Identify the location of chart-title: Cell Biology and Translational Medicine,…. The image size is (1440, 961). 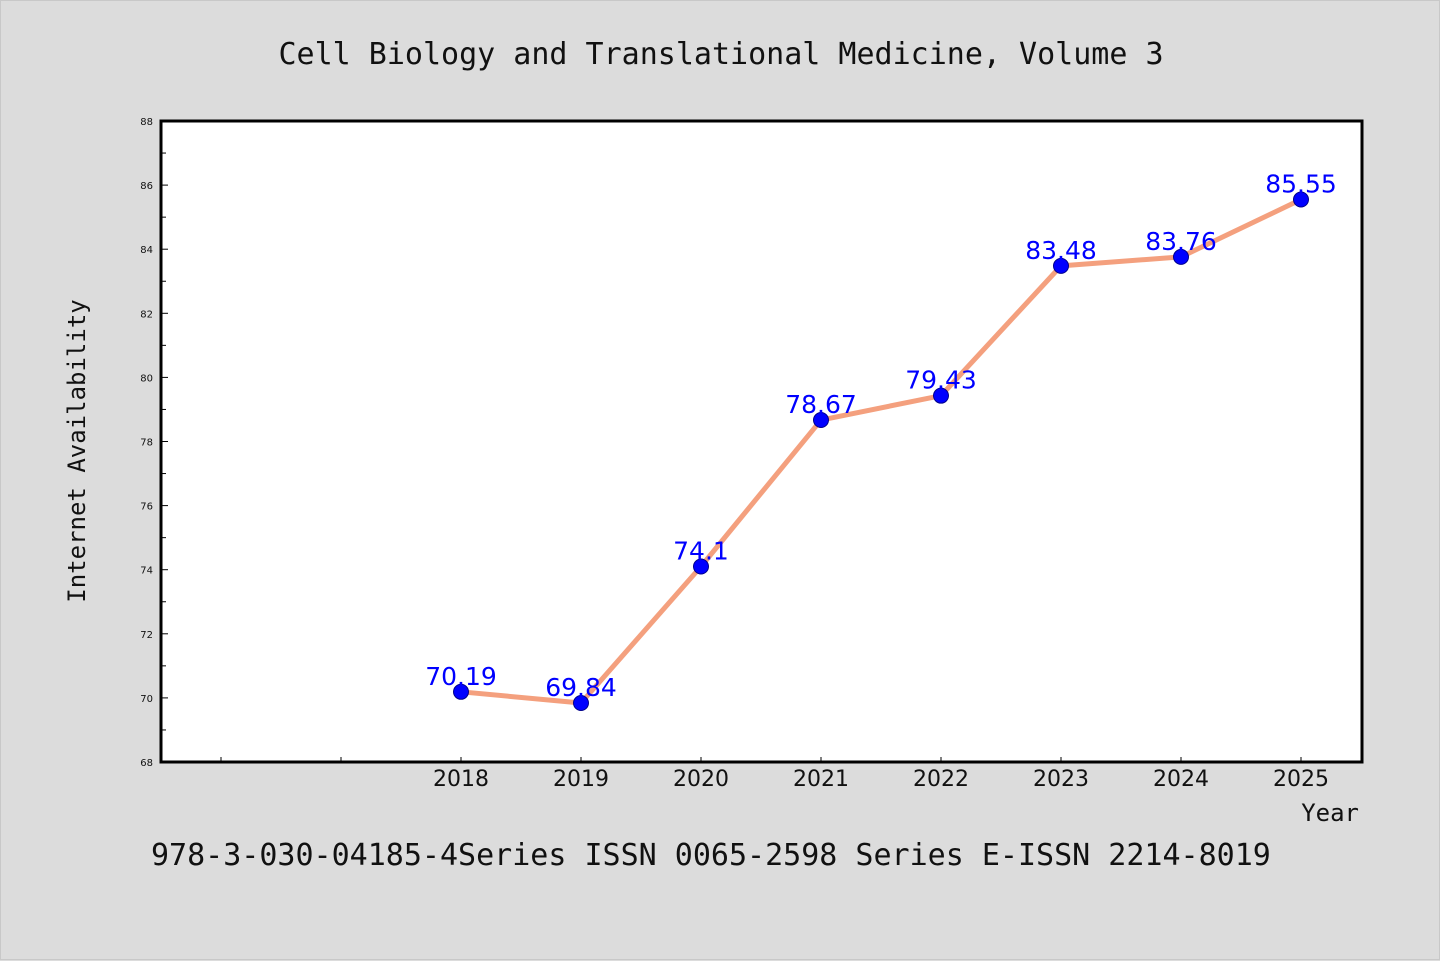
(720, 54).